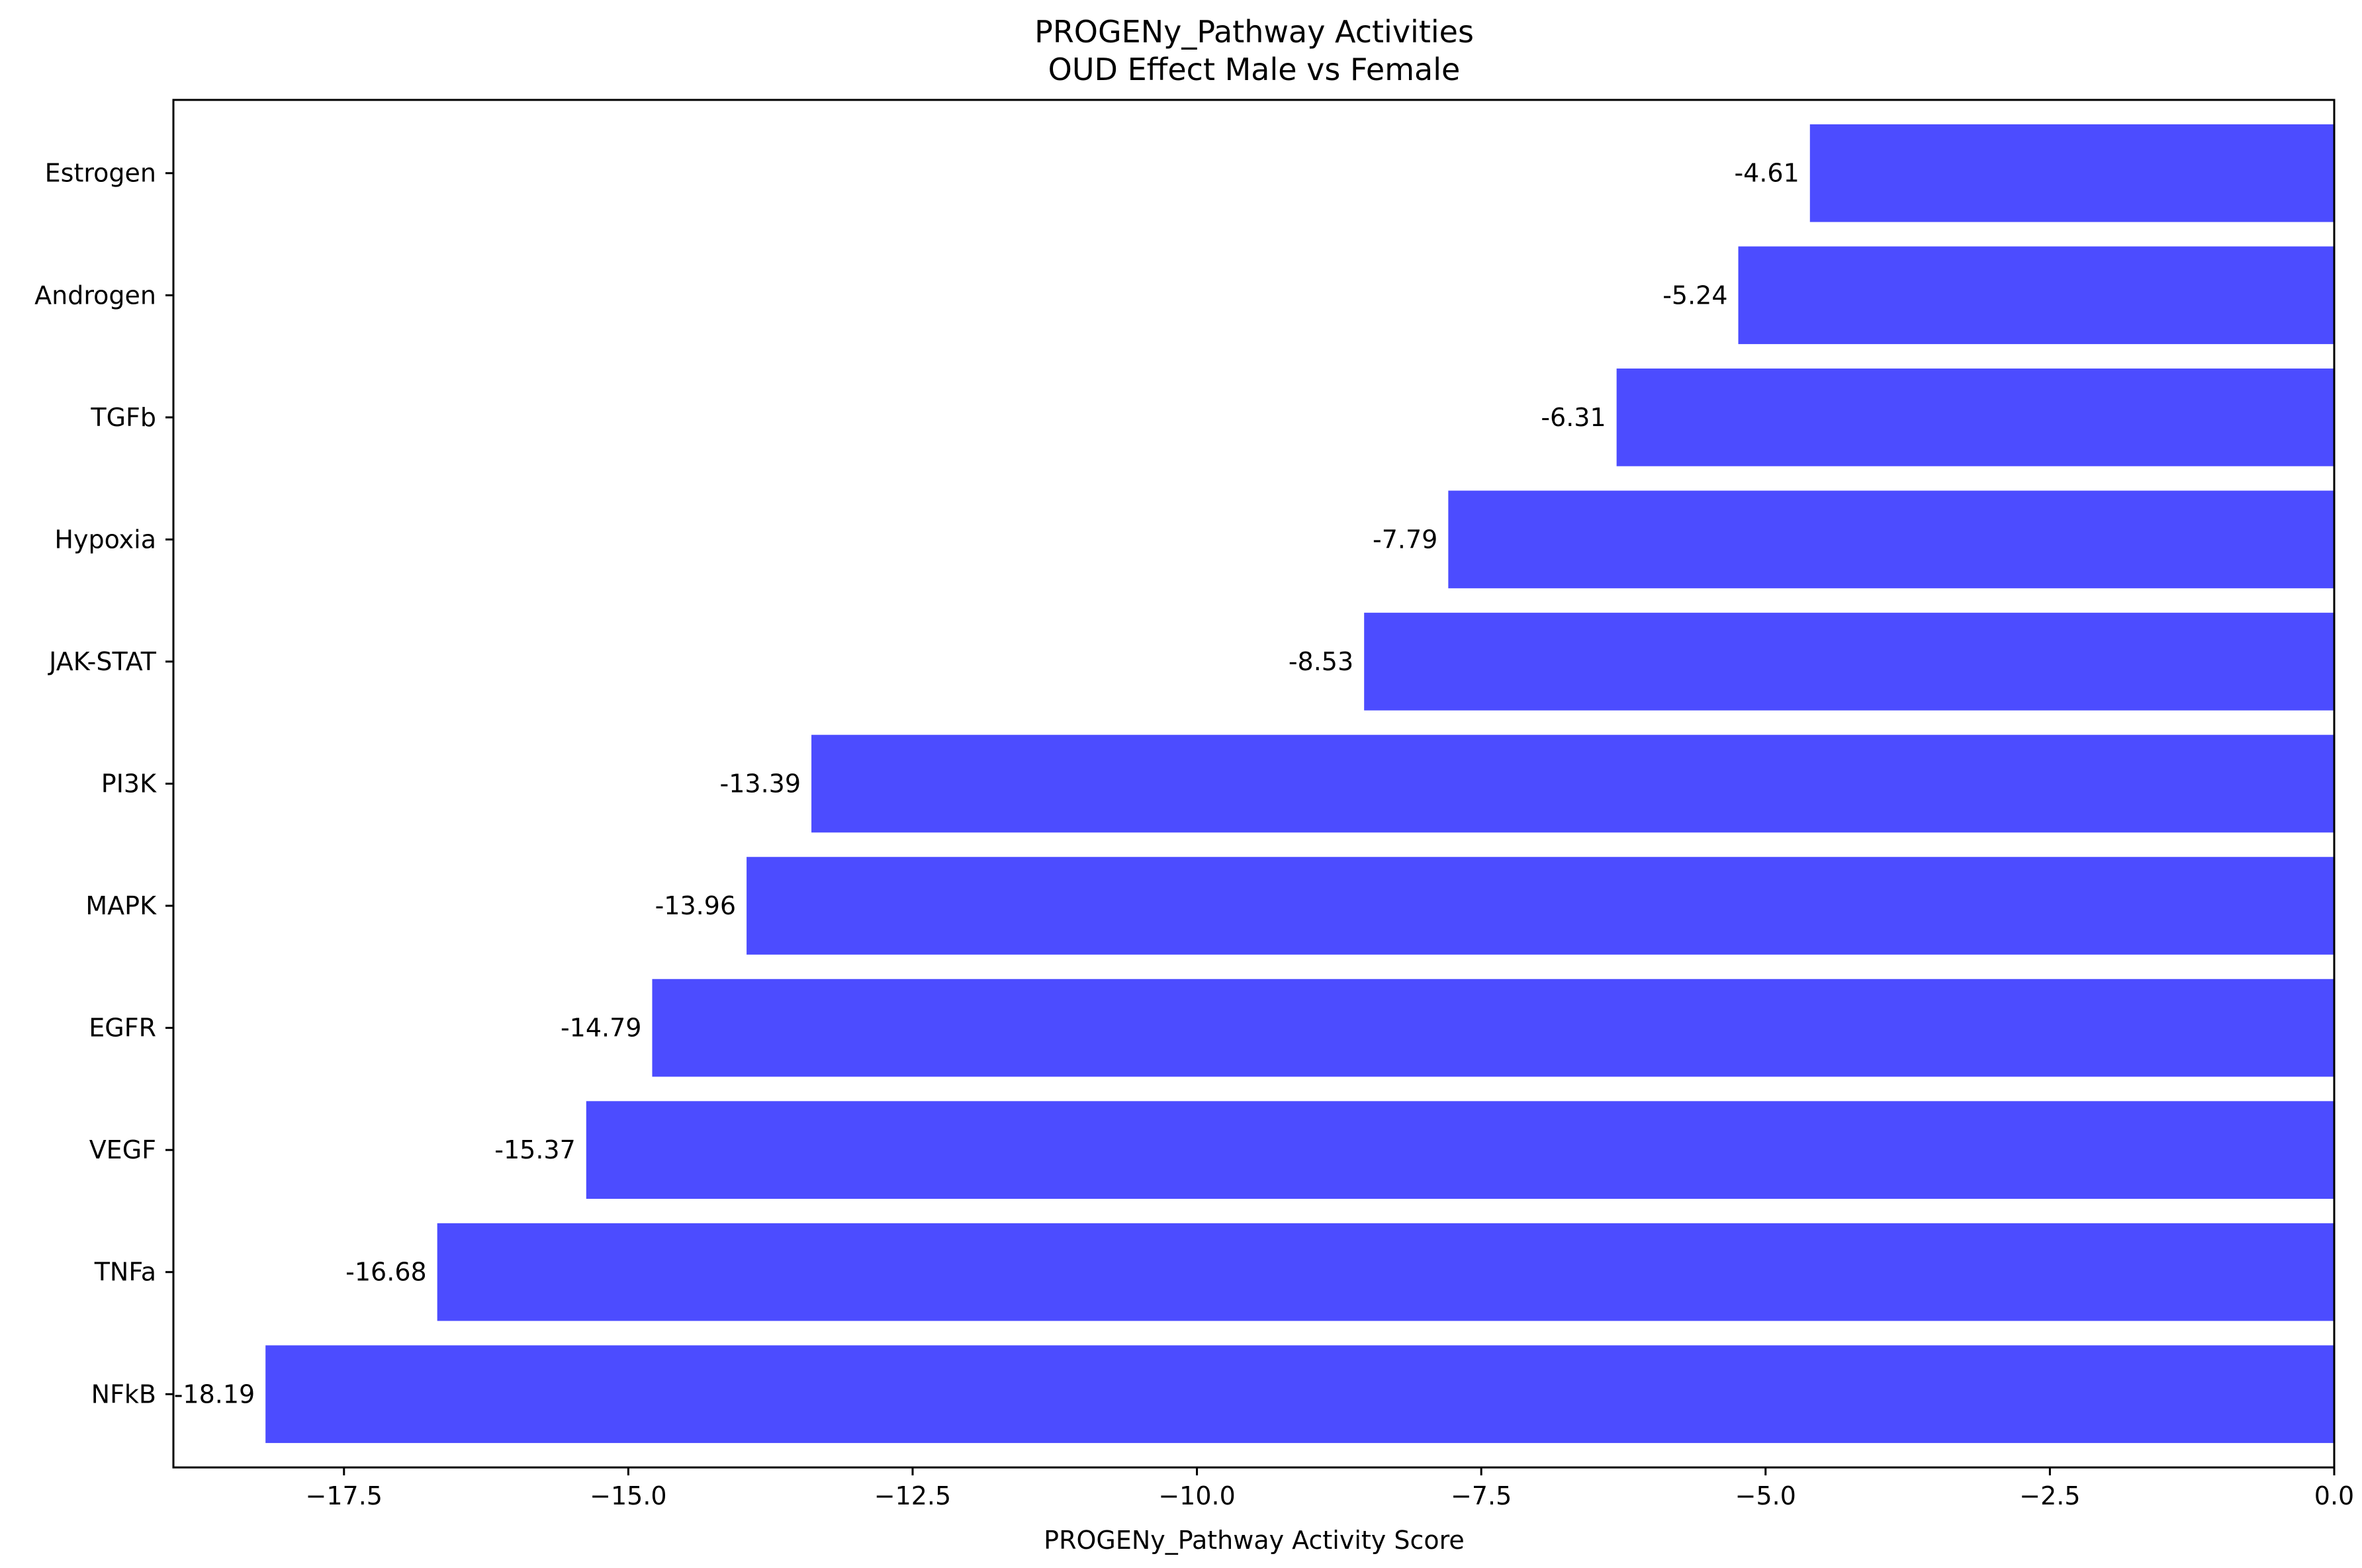 The height and width of the screenshot is (1568, 2362). Describe the element at coordinates (1694, 296) in the screenshot. I see `bar-value-label: -5.24` at that location.